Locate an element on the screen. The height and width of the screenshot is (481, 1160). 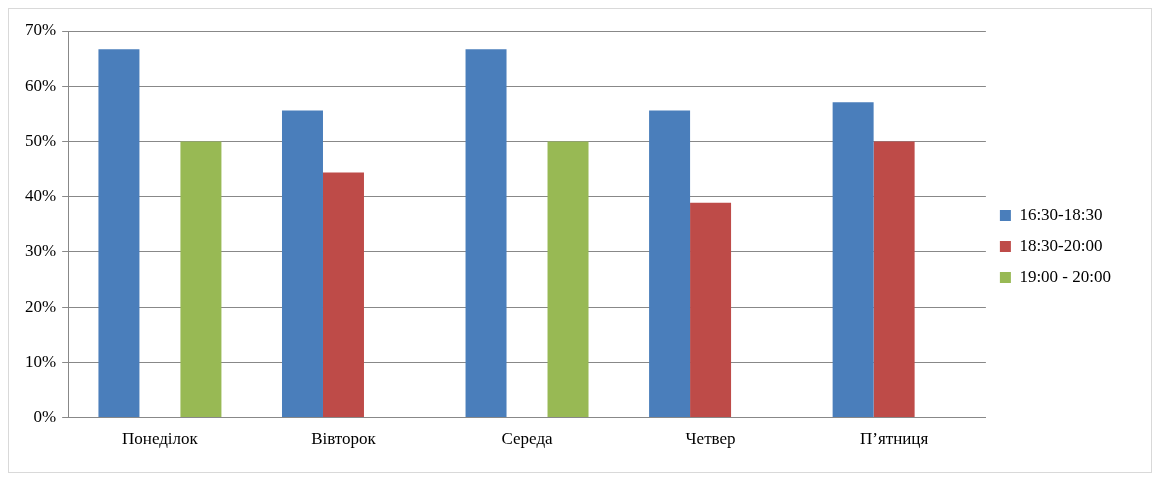
x-tick-label: Середа is located at coordinates (527, 439).